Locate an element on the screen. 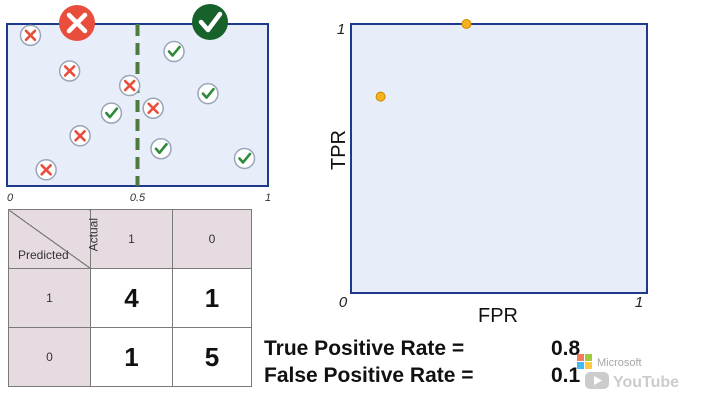 The width and height of the screenshot is (706, 400). platform-watermark: YouTube is located at coordinates (646, 382).